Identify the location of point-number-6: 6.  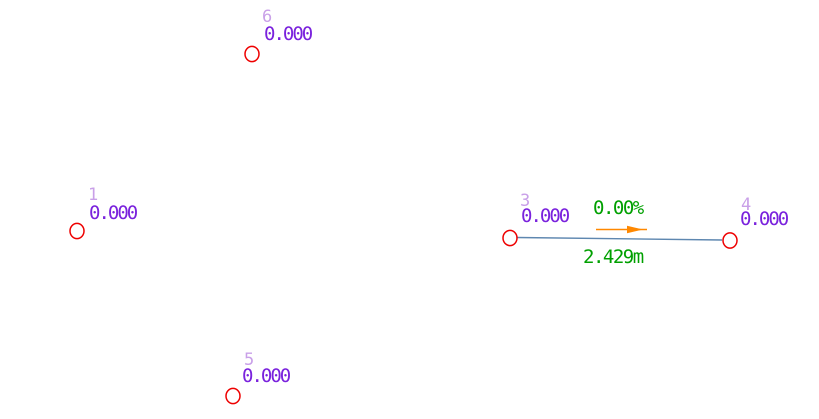
(267, 17).